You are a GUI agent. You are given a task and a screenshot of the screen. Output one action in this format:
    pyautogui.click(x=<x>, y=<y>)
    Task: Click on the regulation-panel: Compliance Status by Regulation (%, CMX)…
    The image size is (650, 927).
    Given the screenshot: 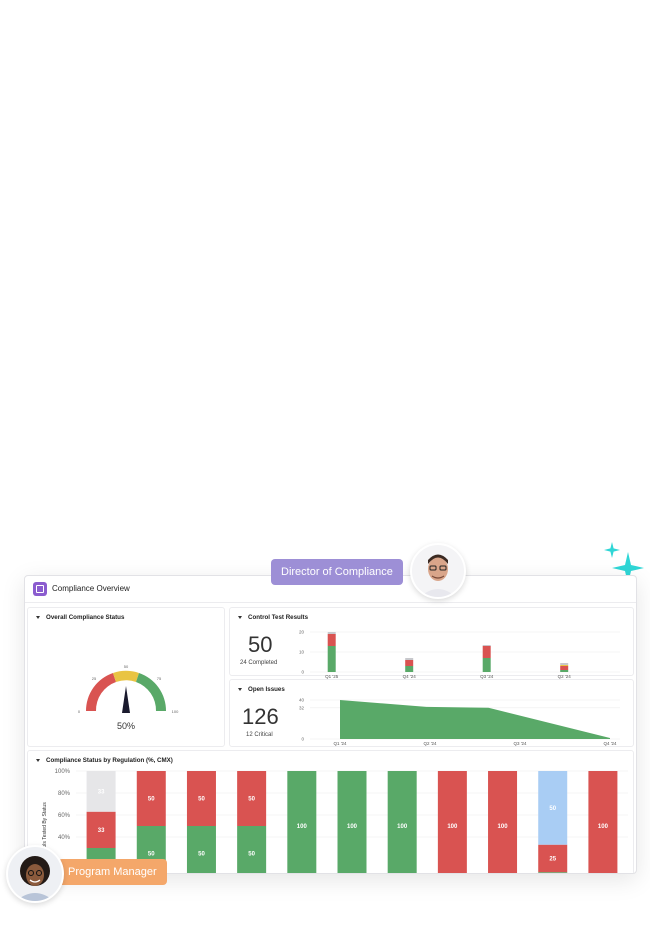 What is the action you would take?
    pyautogui.click(x=330, y=811)
    